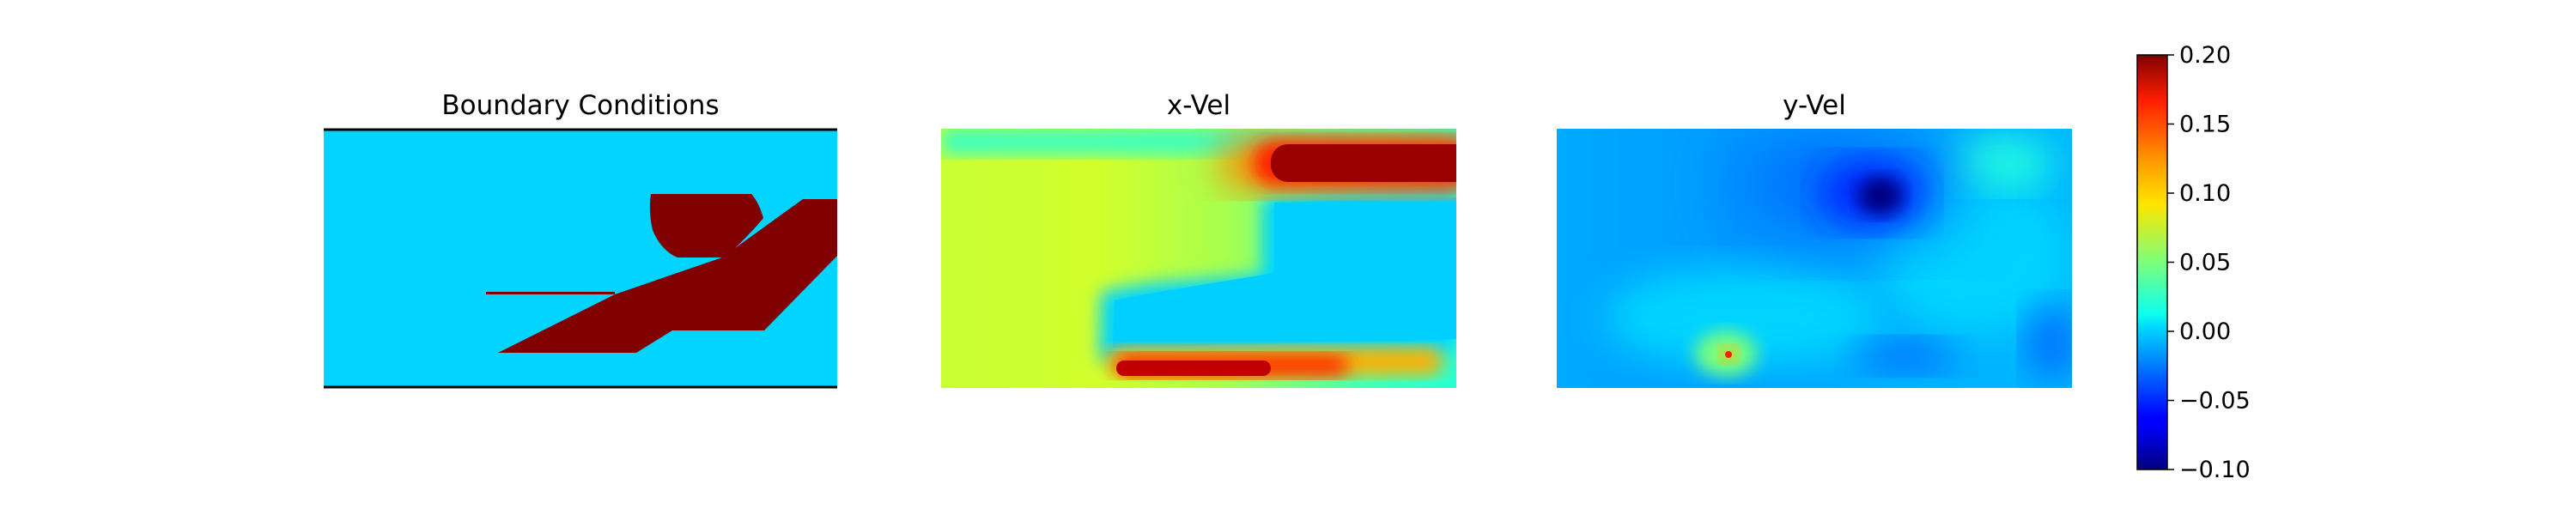  I want to click on y-vel-heatmap, so click(1814, 258).